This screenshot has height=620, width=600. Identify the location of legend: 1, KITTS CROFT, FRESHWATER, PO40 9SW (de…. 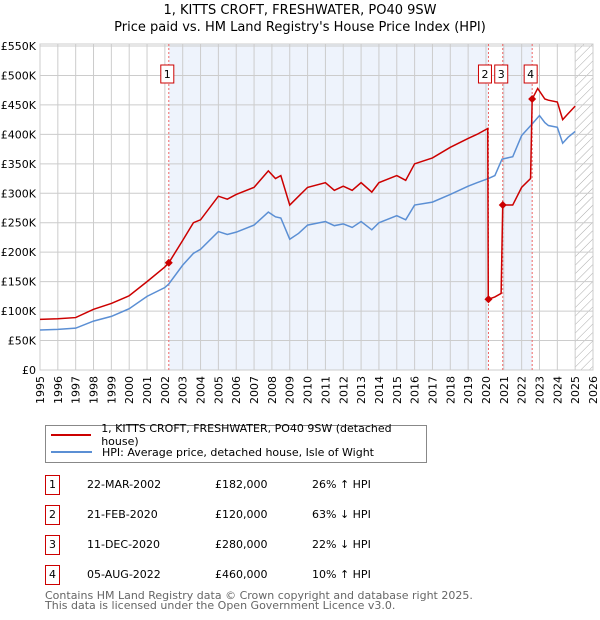
(236, 442).